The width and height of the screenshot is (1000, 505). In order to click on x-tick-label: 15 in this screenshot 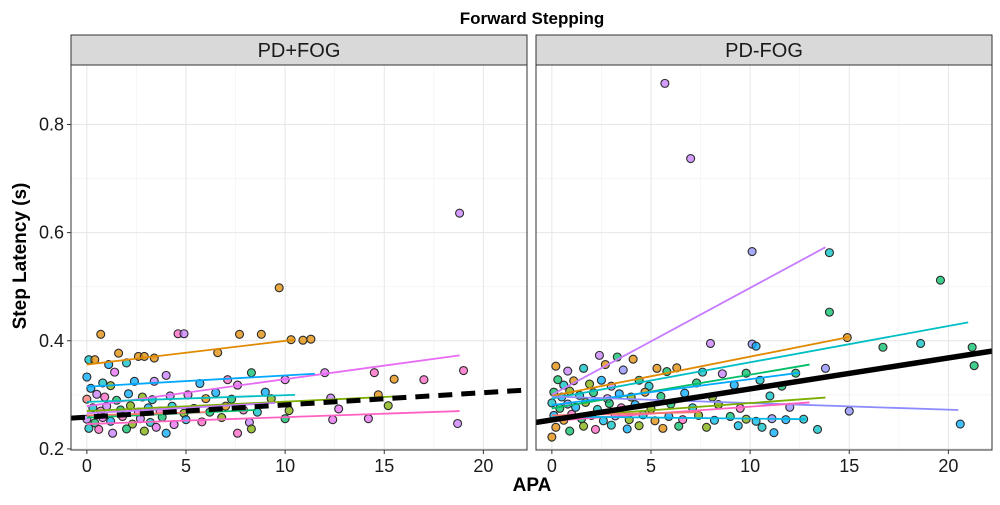, I will do `click(849, 466)`.